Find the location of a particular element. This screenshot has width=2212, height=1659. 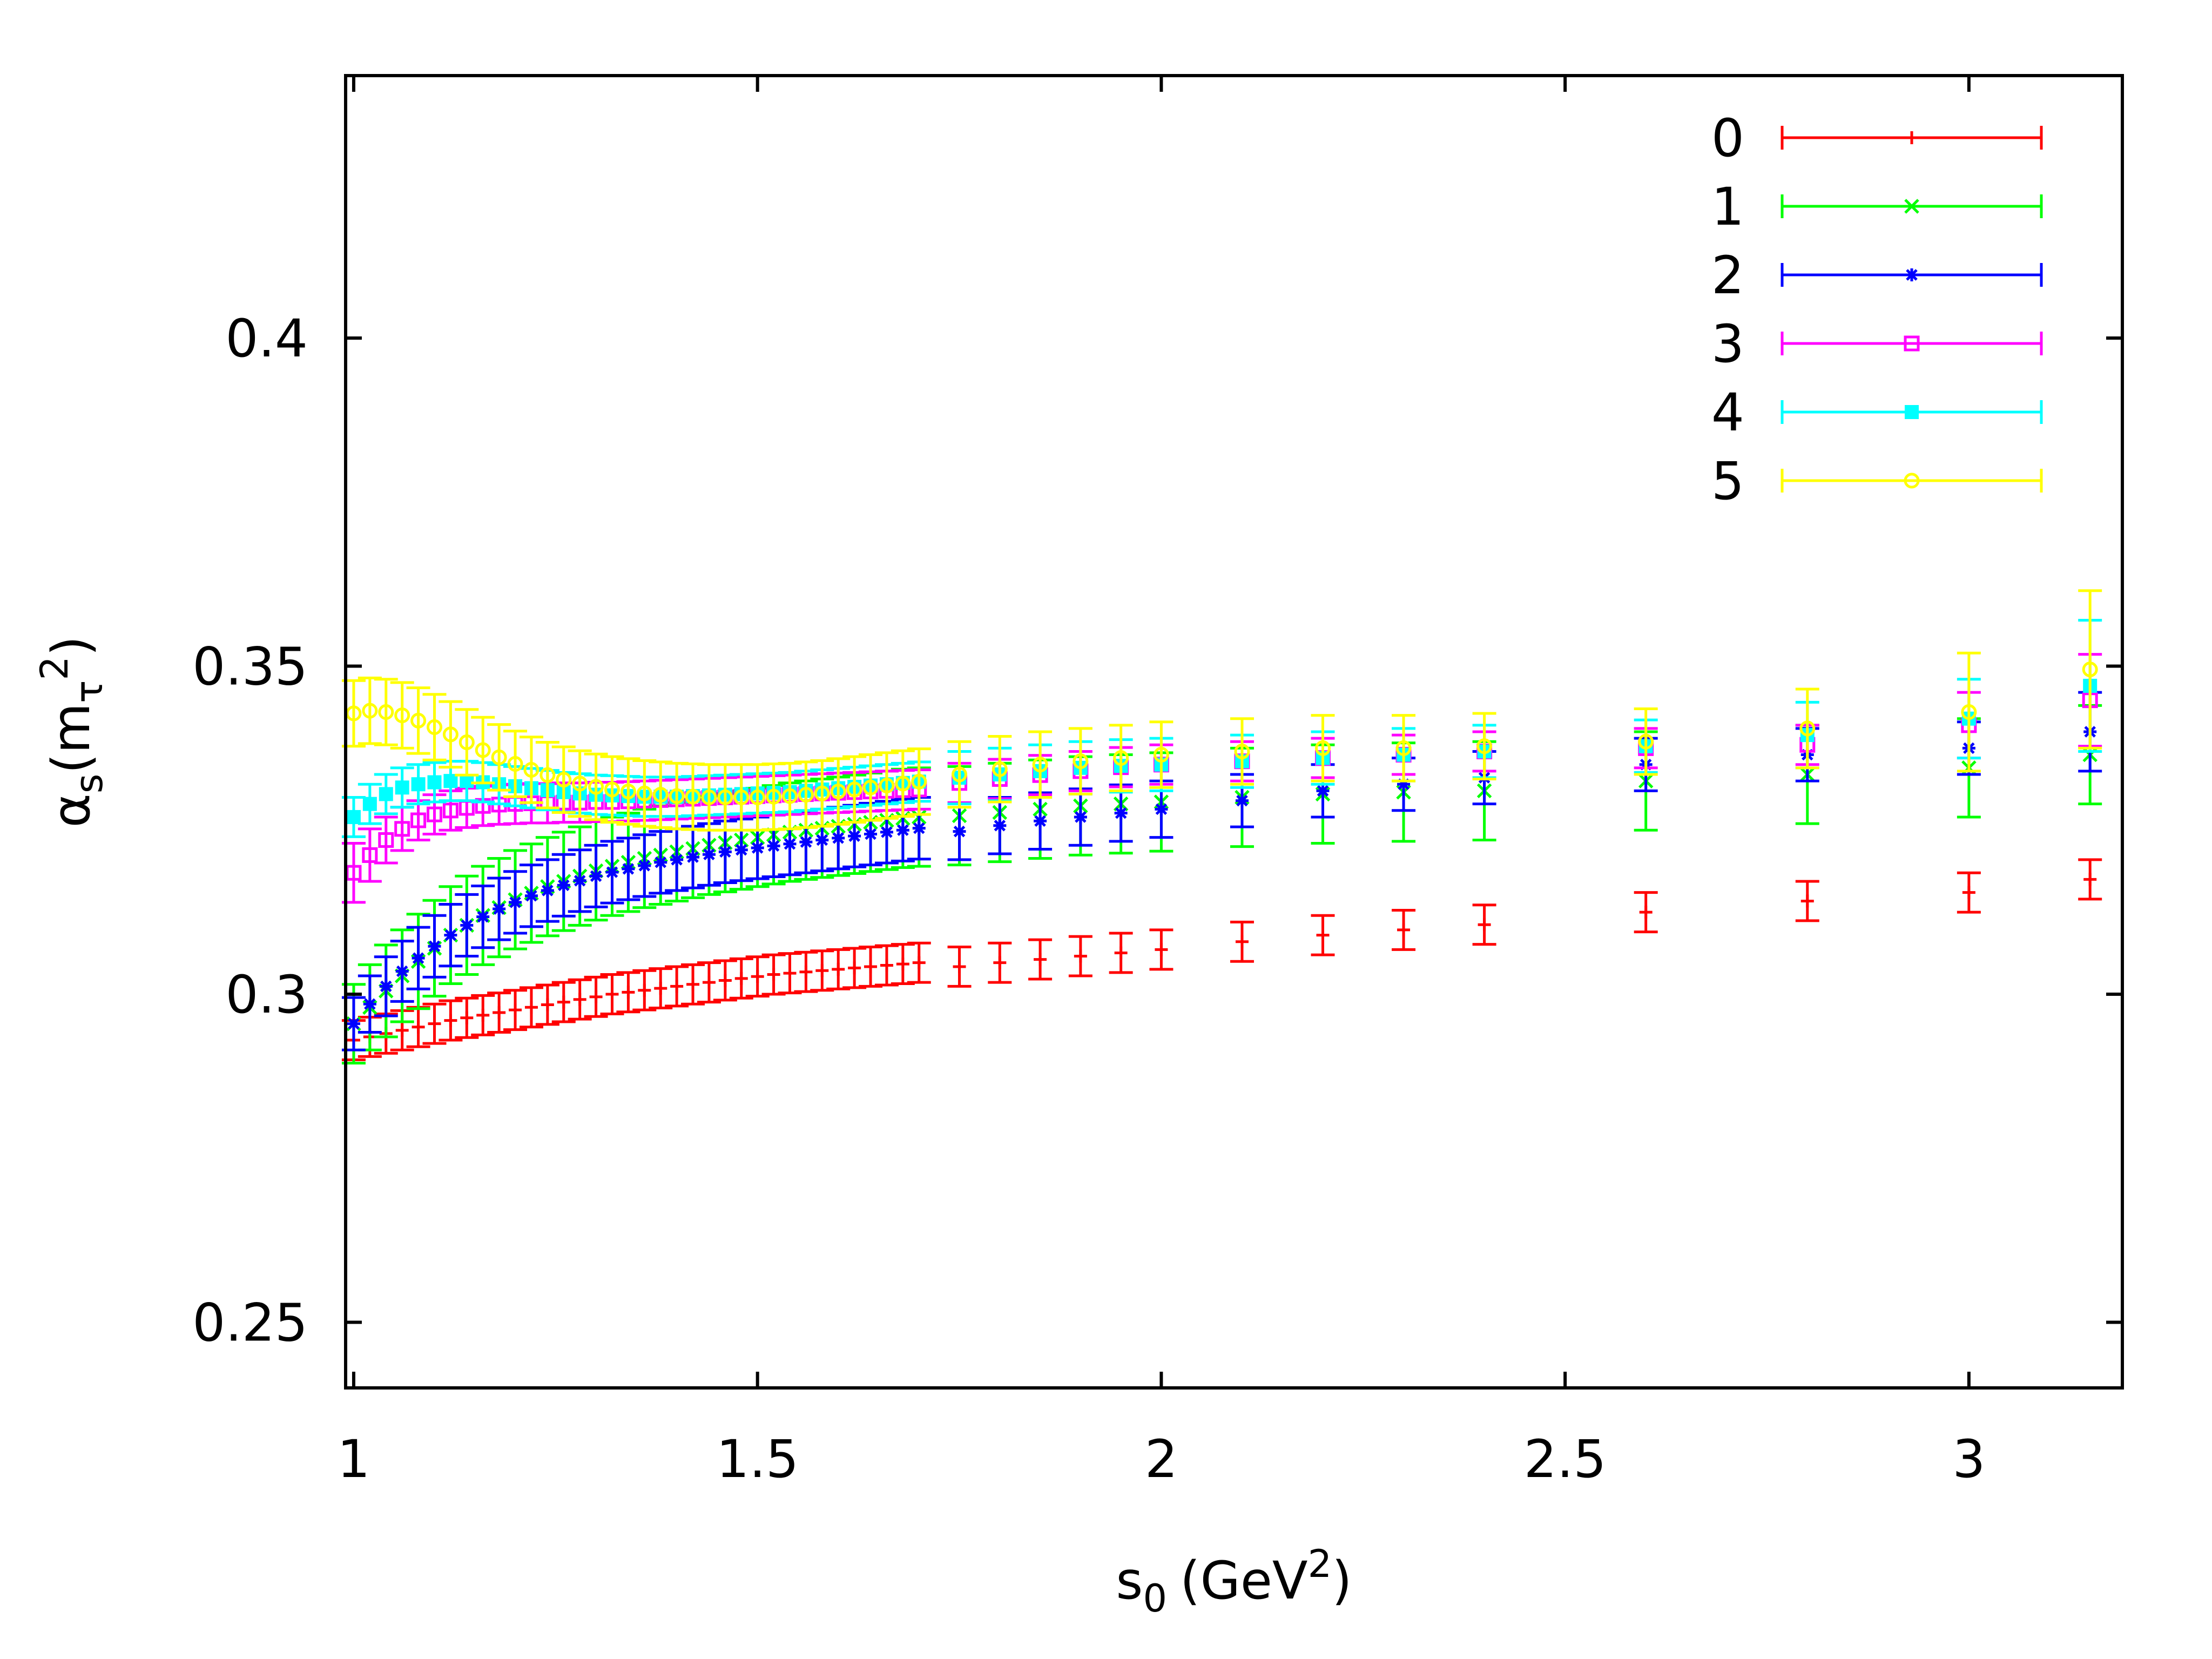

legend-entry-4: 4 is located at coordinates (1877, 412).